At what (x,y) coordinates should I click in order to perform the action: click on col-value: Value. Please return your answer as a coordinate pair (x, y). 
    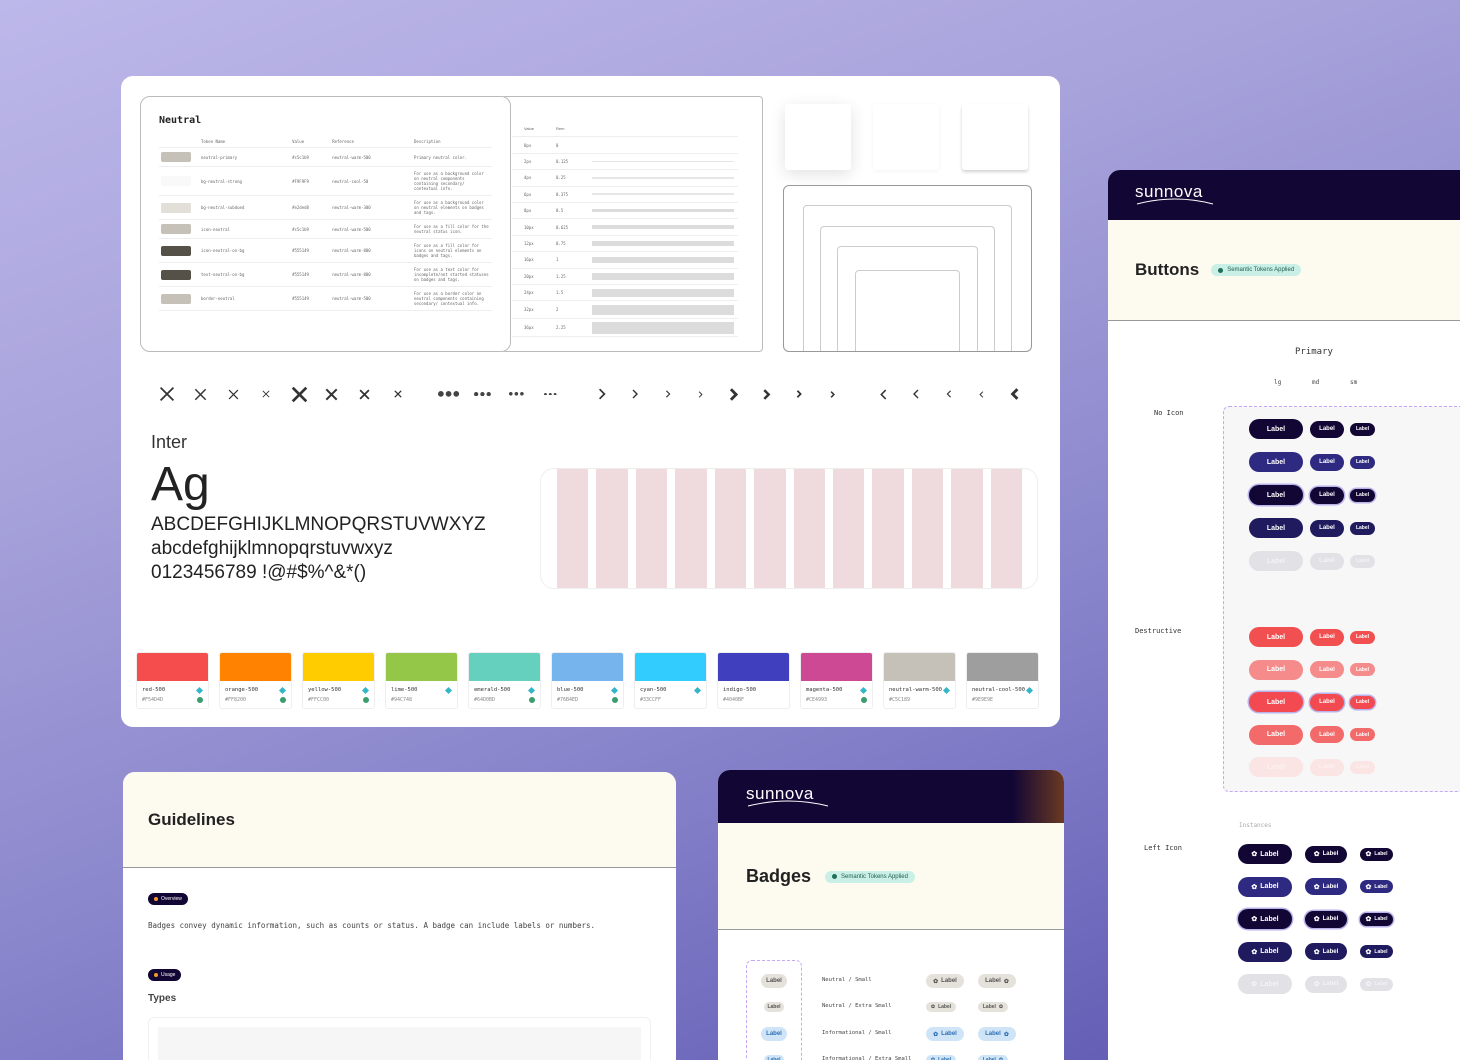
    Looking at the image, I should click on (310, 142).